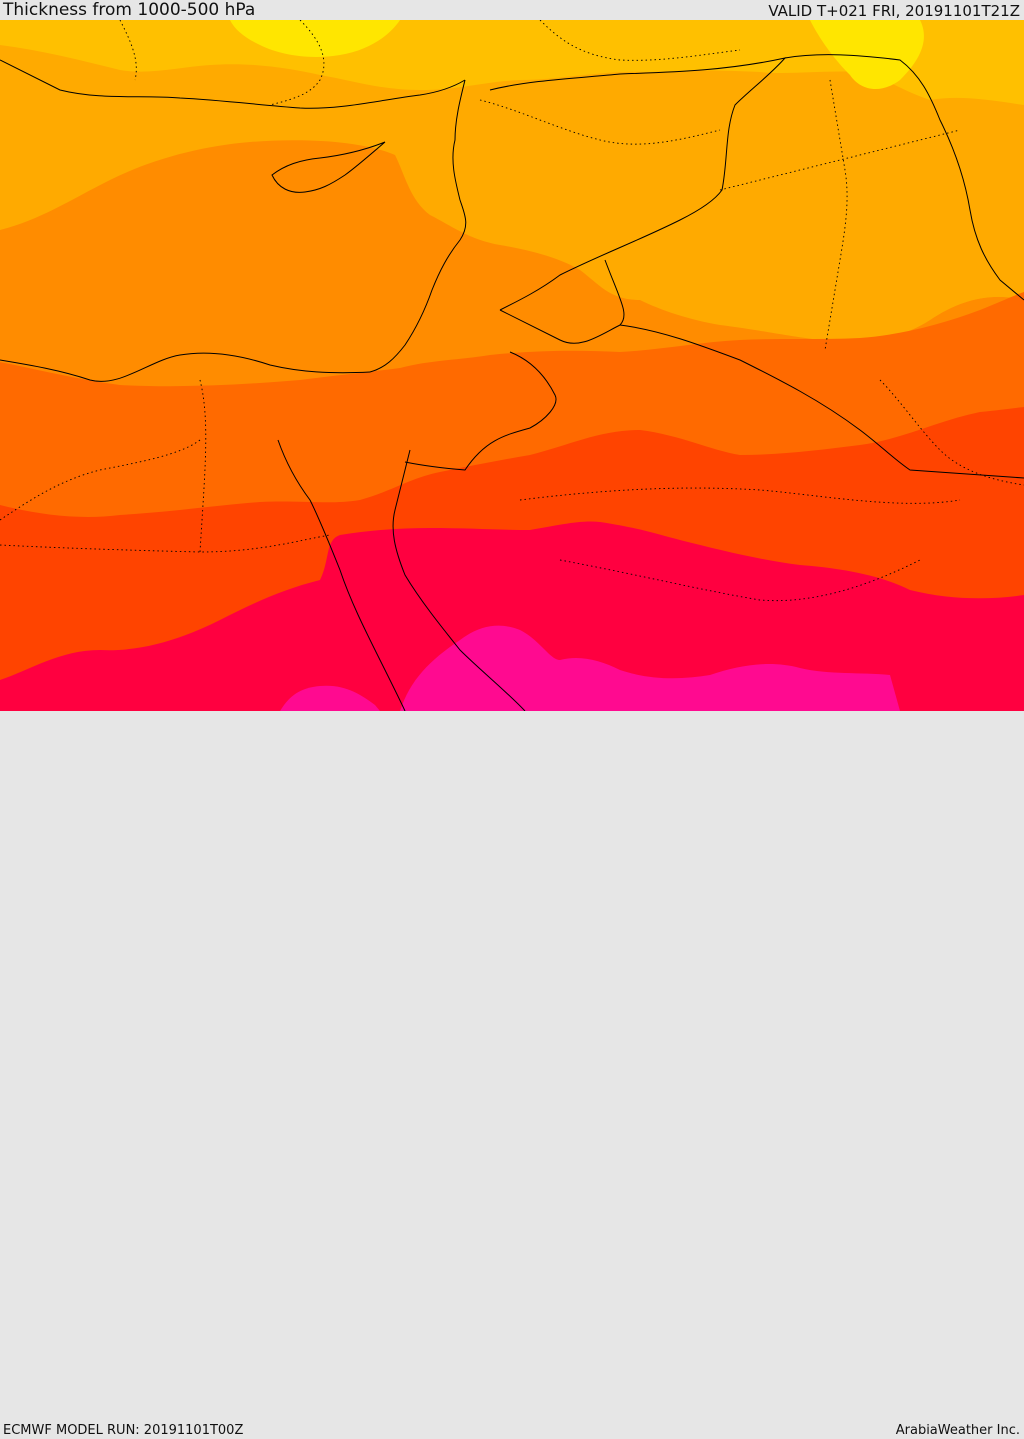 The width and height of the screenshot is (1024, 1439). I want to click on jordan-south-border, so click(480, 411).